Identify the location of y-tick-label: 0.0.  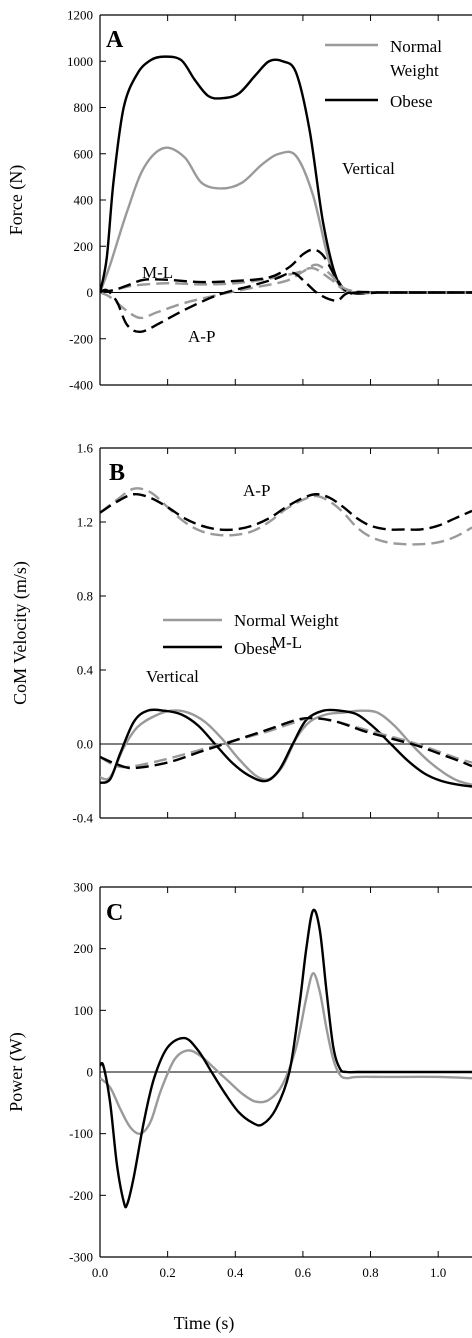
(85, 744).